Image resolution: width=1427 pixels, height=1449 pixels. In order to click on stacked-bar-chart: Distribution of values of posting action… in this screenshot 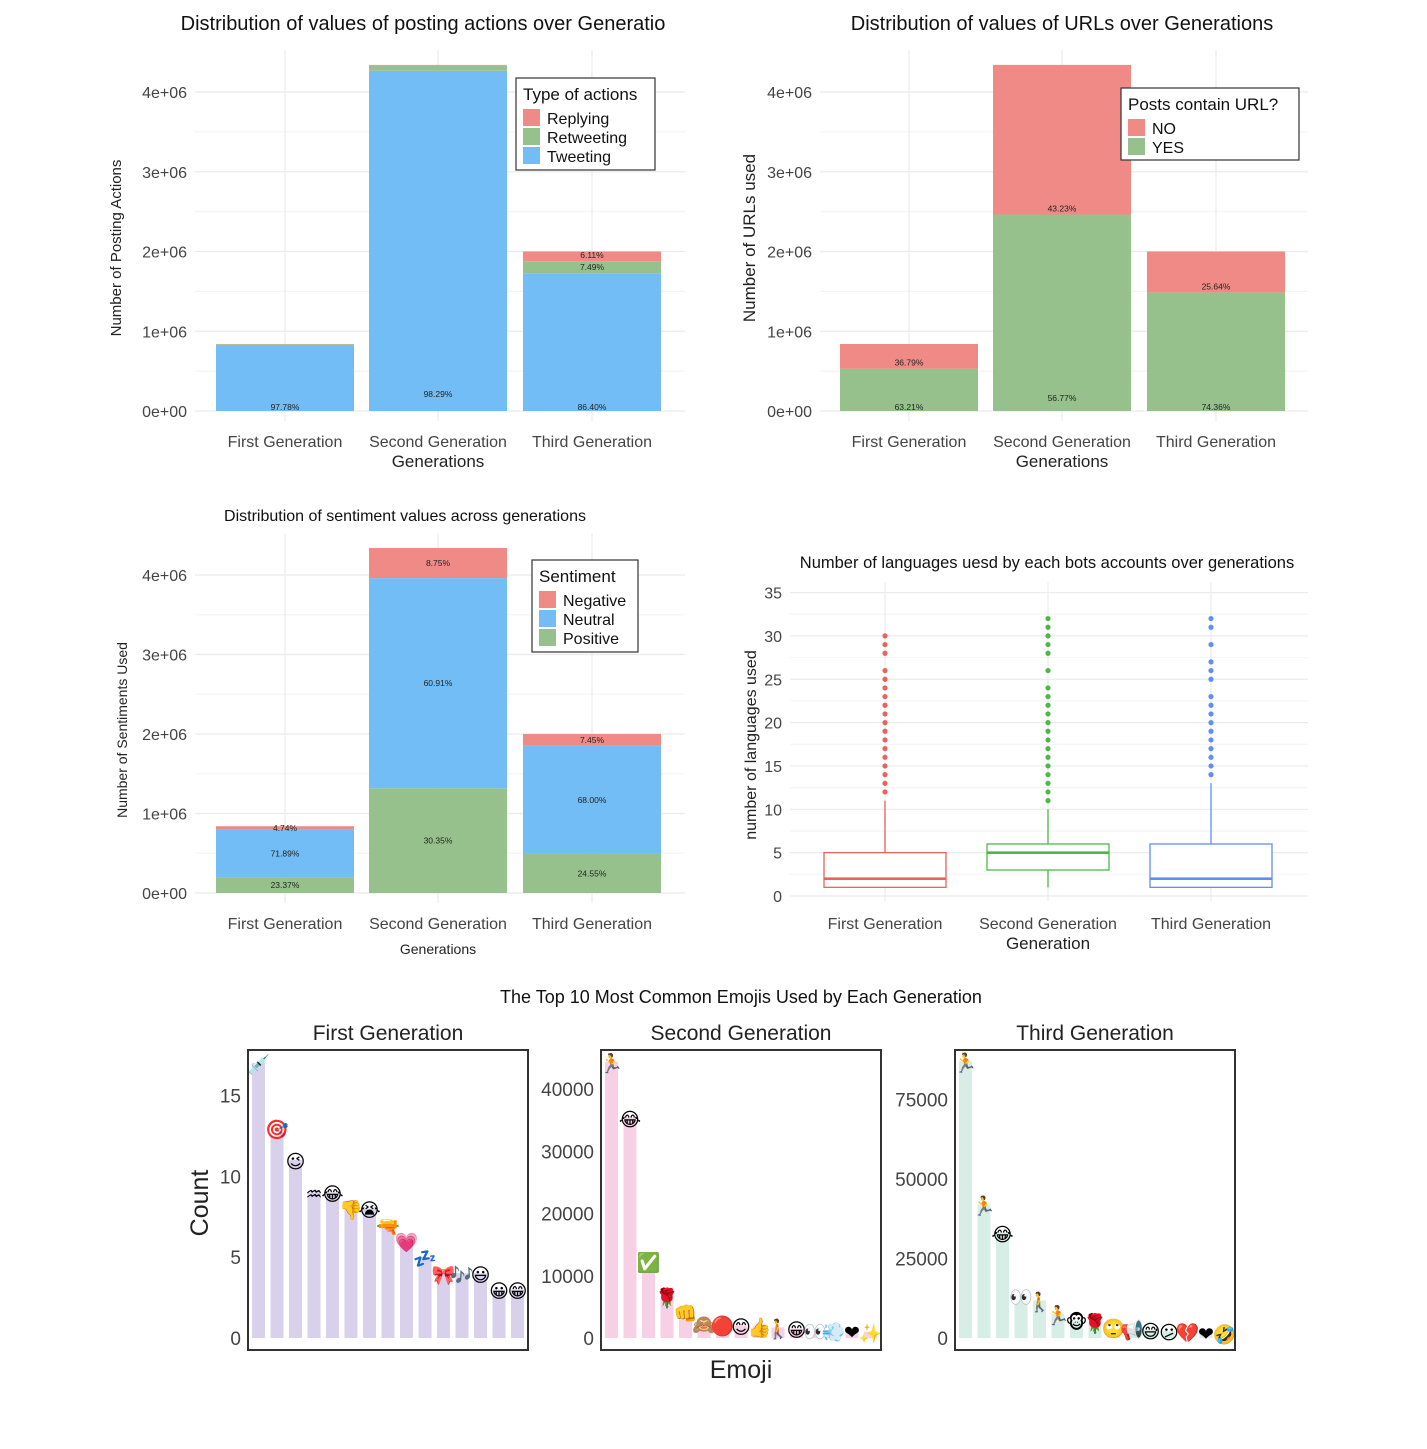, I will do `click(396, 242)`.